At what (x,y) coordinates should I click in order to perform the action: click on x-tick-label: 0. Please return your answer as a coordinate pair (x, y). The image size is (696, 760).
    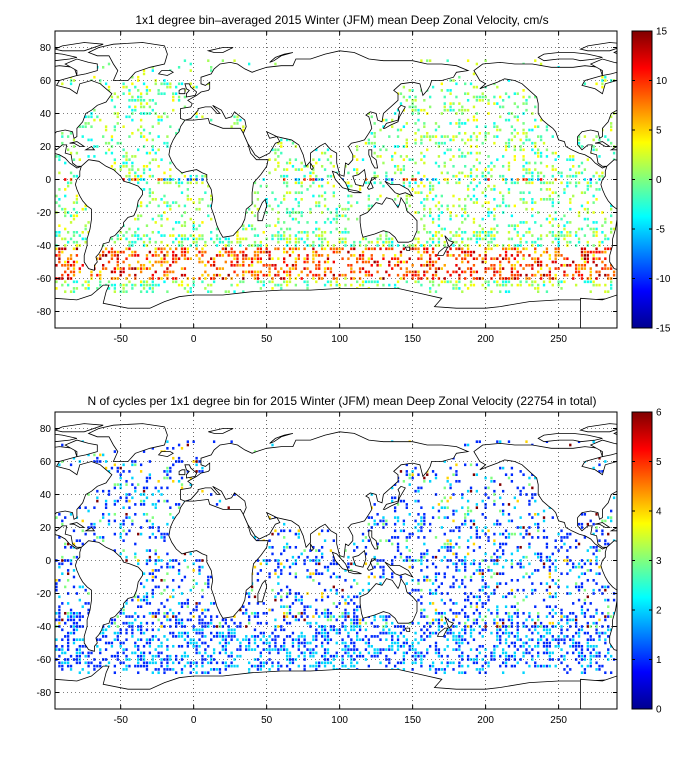
    Looking at the image, I should click on (194, 339).